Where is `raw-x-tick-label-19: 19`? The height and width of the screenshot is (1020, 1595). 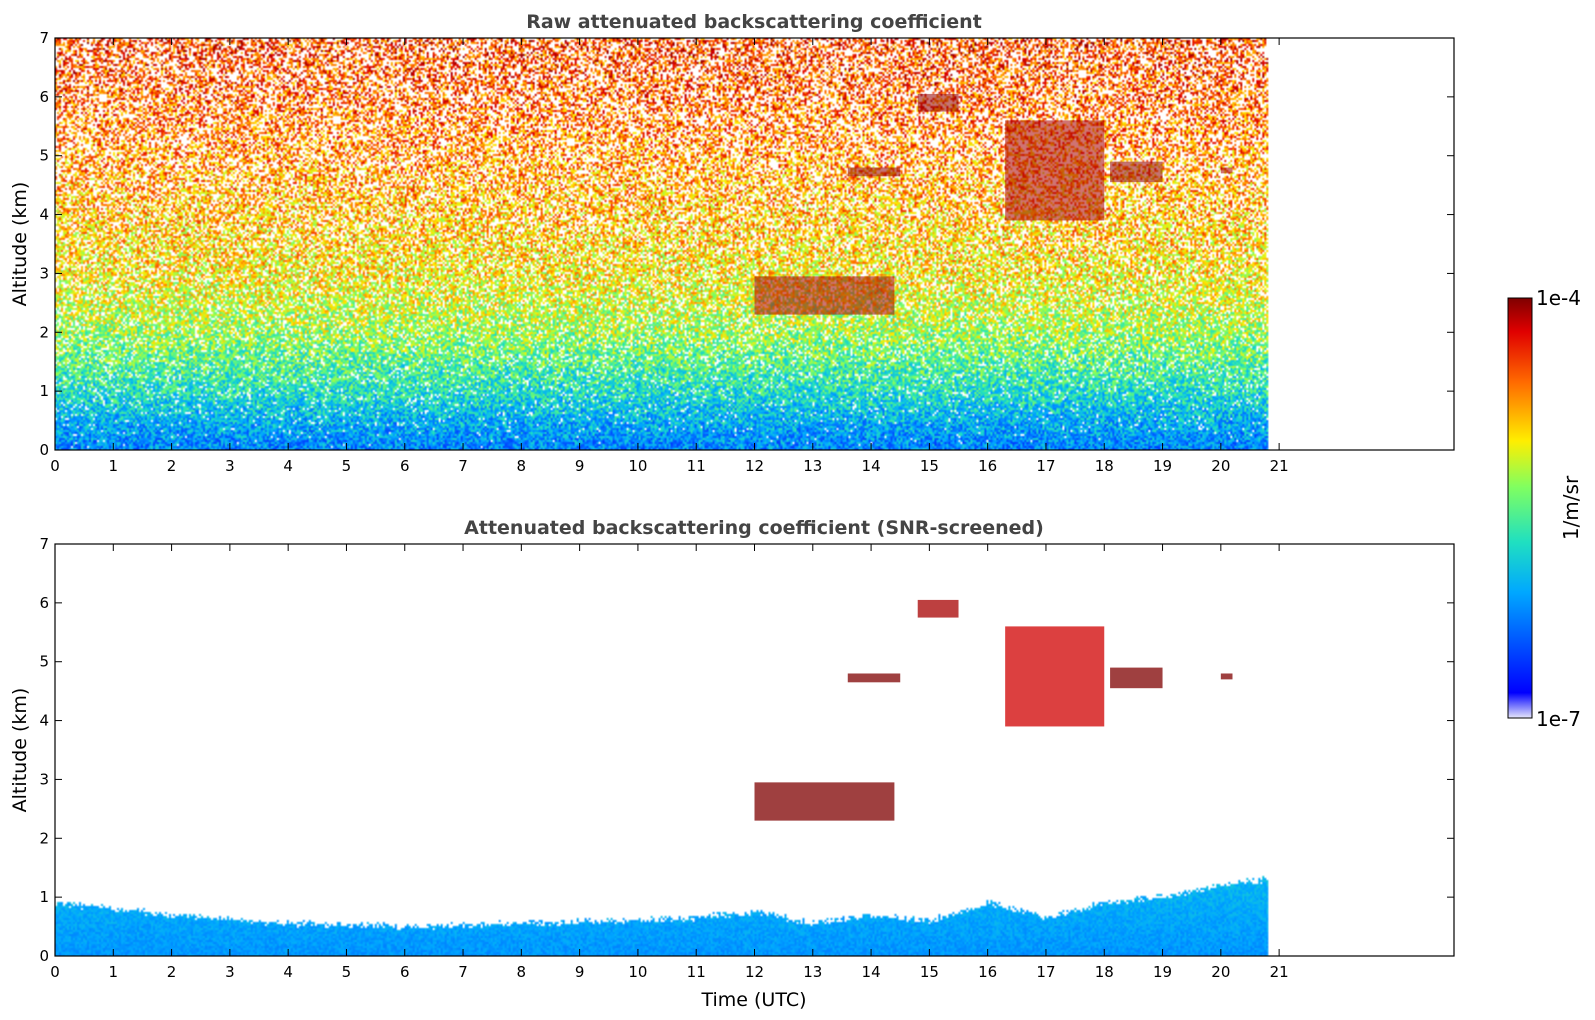 raw-x-tick-label-19: 19 is located at coordinates (1162, 466).